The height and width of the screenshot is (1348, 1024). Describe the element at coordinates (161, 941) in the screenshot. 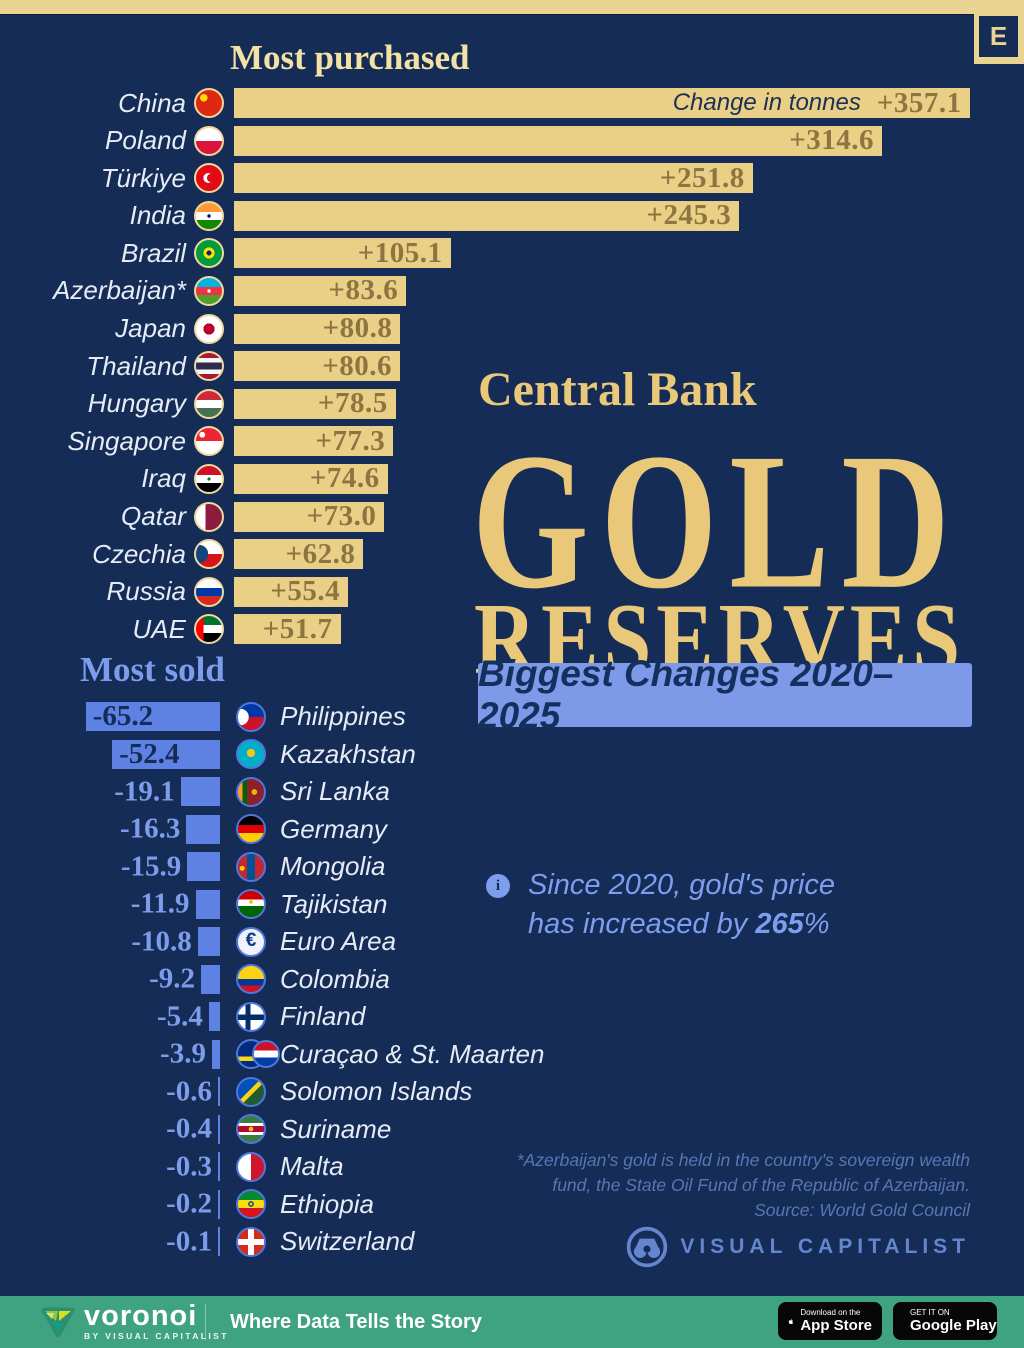

I see `bar-value: -10.8` at that location.